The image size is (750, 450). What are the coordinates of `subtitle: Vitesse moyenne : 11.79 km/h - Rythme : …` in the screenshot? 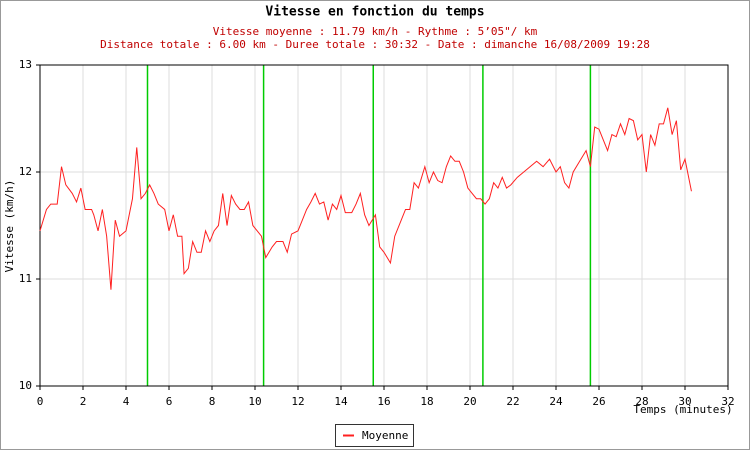 It's located at (375, 31).